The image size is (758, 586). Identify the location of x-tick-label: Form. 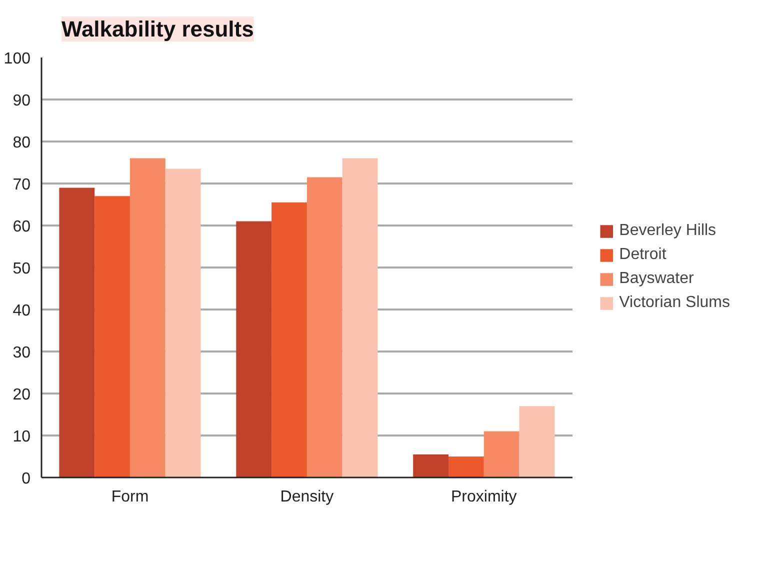
(130, 497).